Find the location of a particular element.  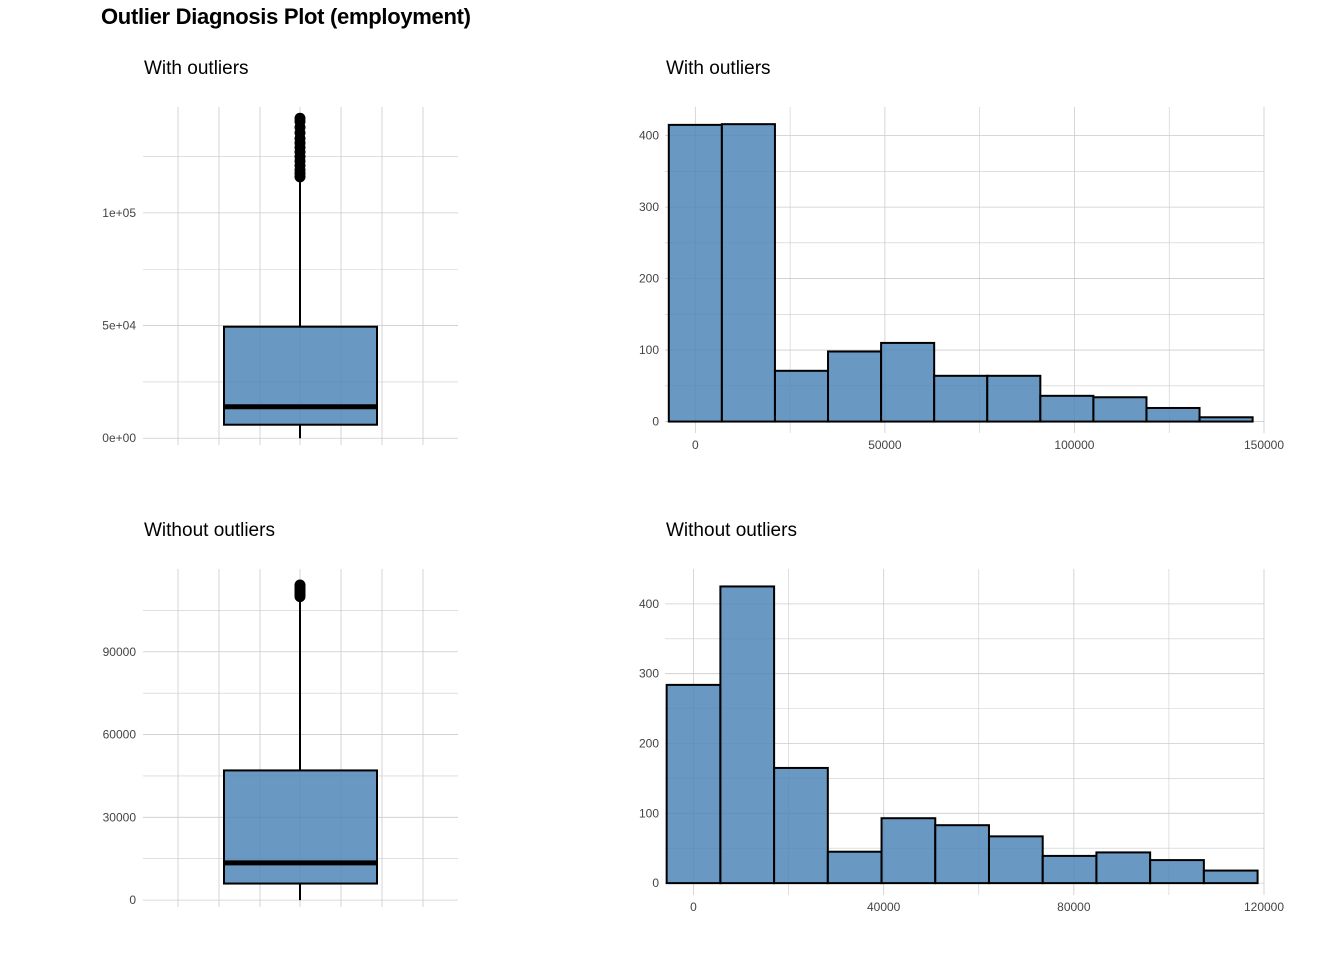

x-tick-label: 40000 is located at coordinates (884, 907).